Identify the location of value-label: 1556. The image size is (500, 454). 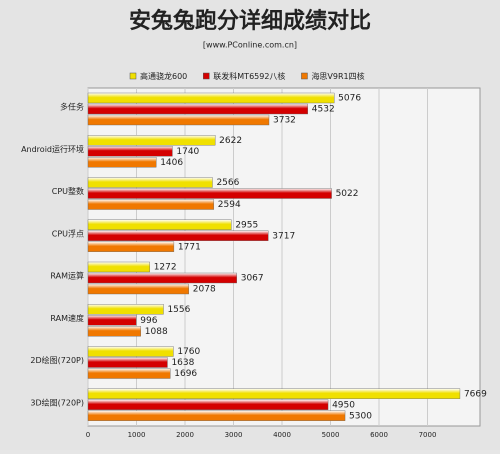
(178, 310).